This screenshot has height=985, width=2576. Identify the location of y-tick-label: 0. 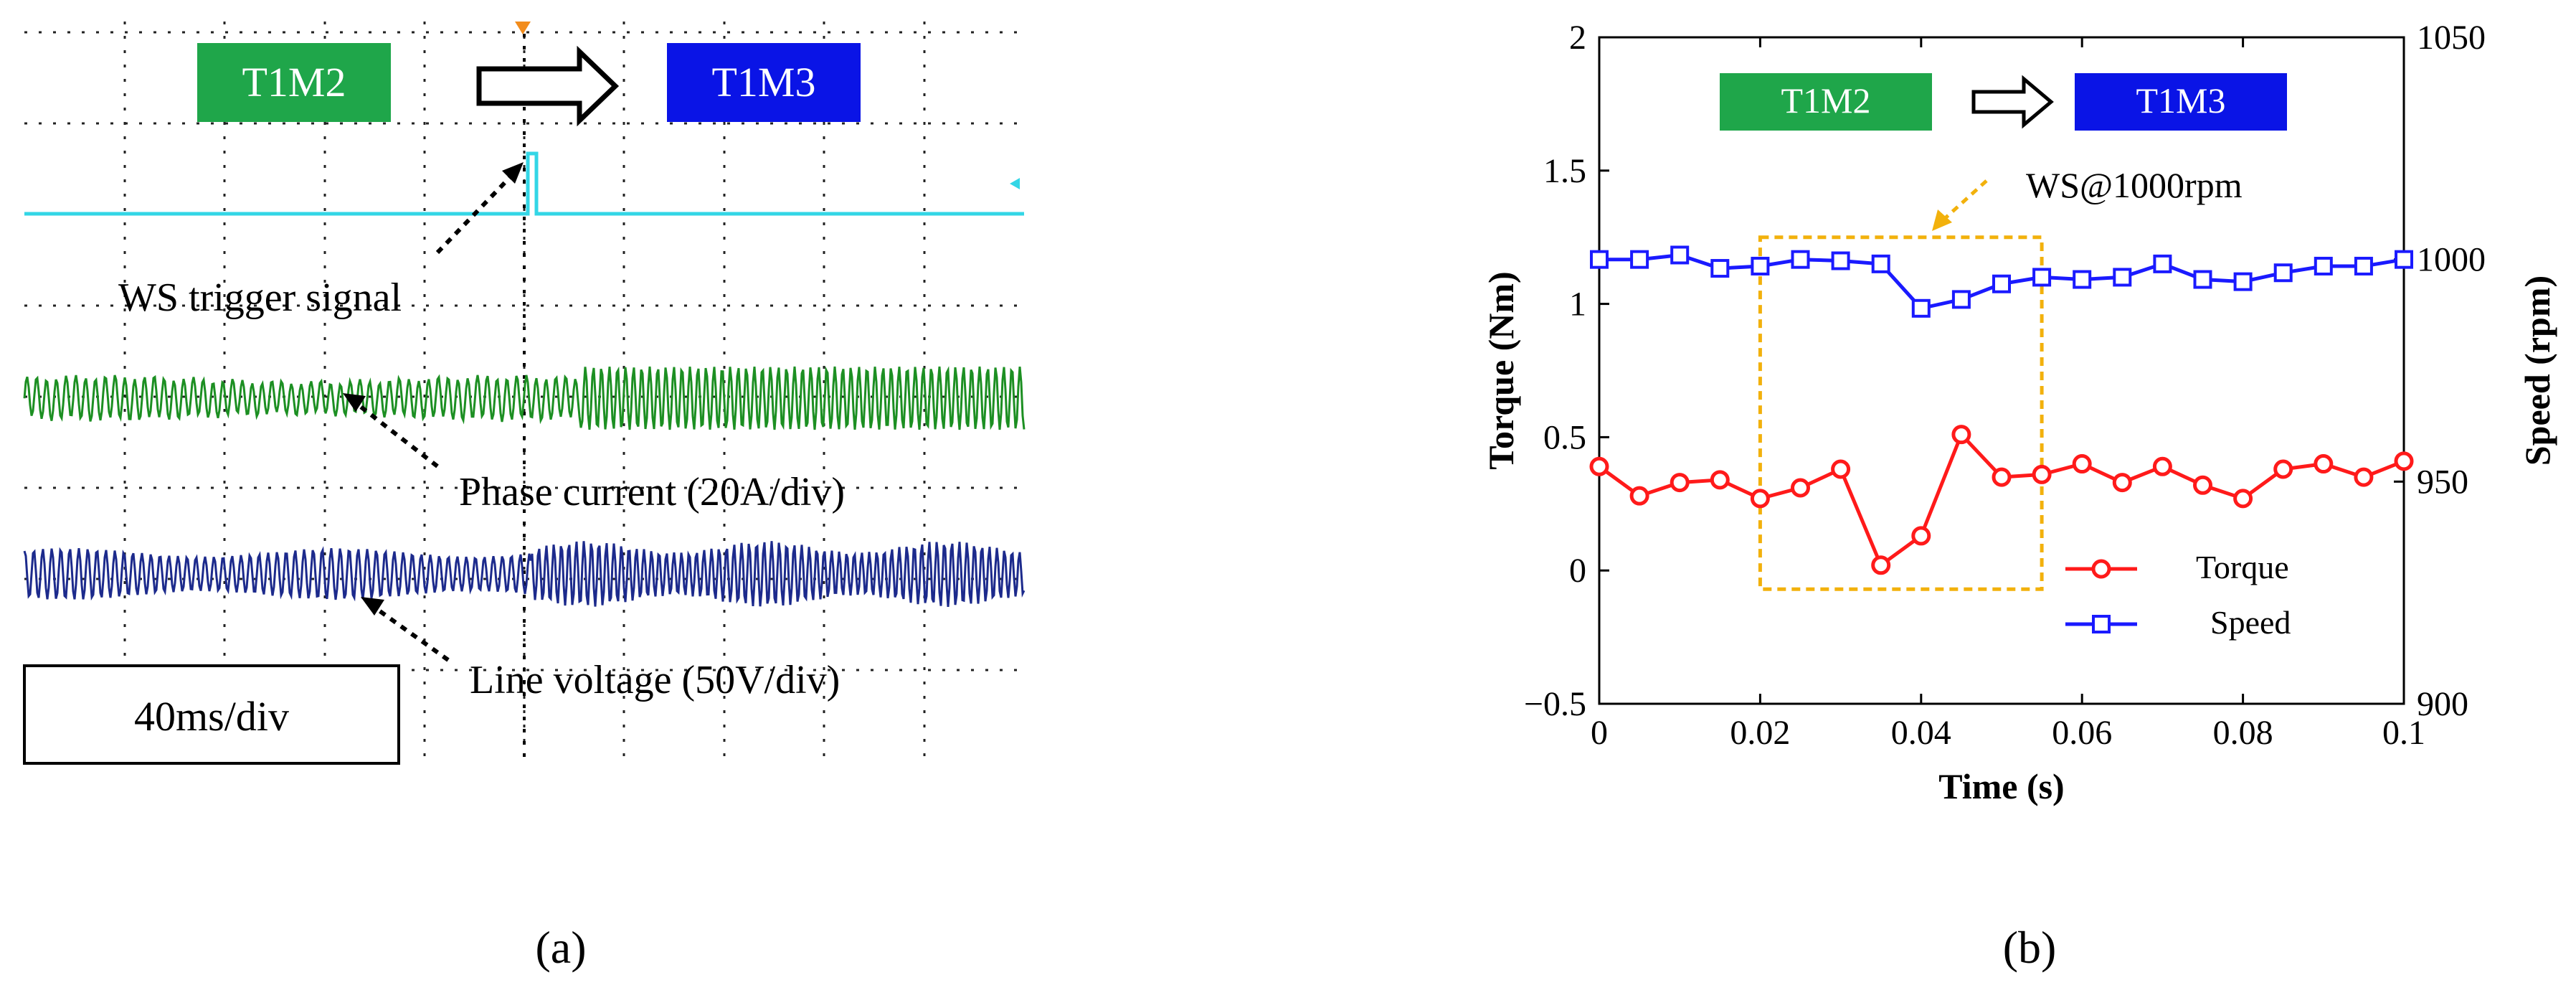
(1577, 571).